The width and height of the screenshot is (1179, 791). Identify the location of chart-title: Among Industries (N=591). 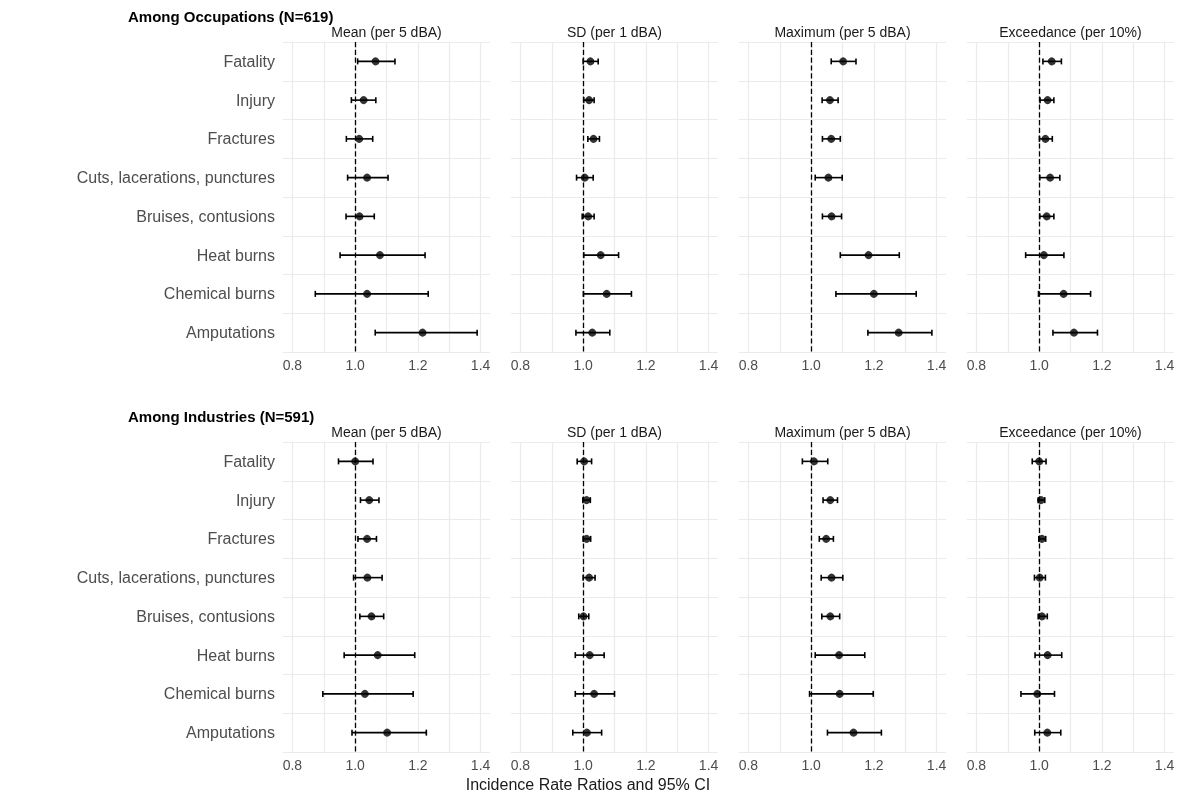
(221, 416).